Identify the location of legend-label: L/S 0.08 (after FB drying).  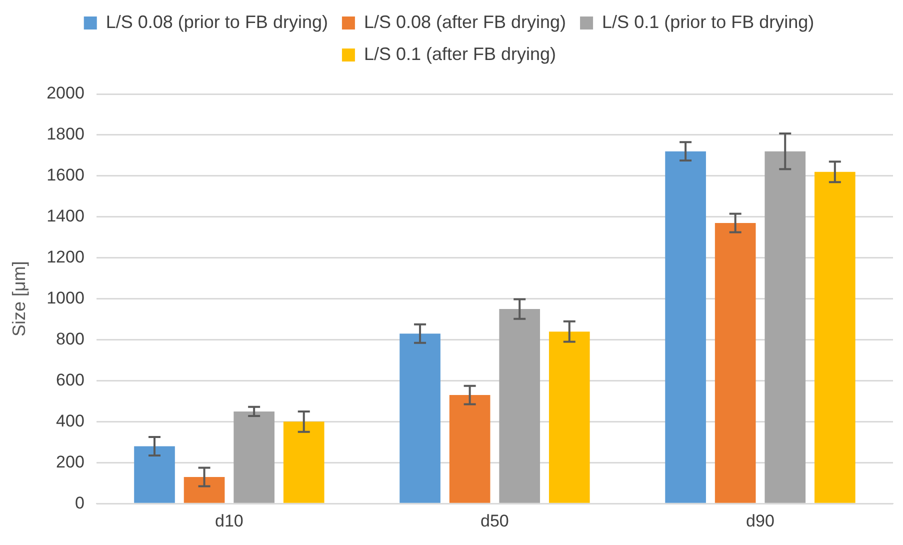
(465, 22).